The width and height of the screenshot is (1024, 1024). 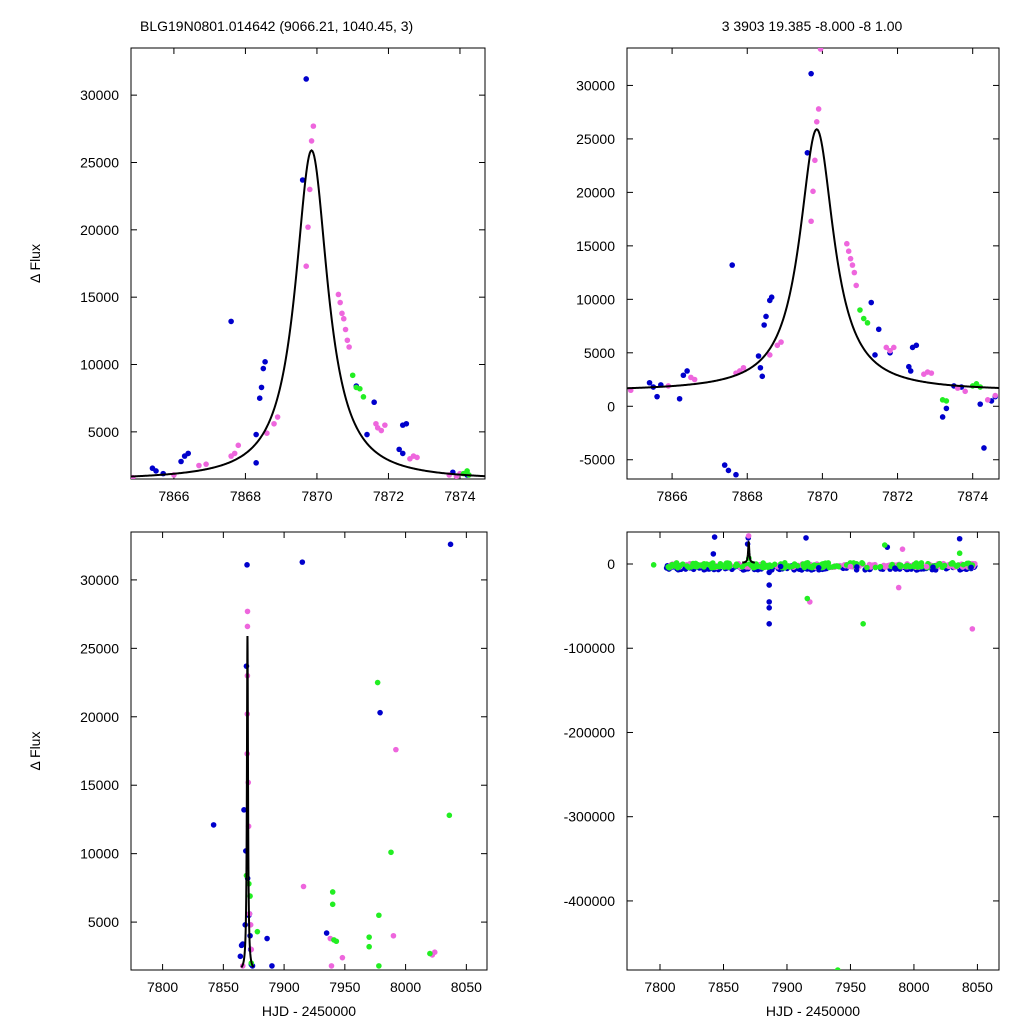 I want to click on y-tick-label: 25000, so click(x=99, y=648).